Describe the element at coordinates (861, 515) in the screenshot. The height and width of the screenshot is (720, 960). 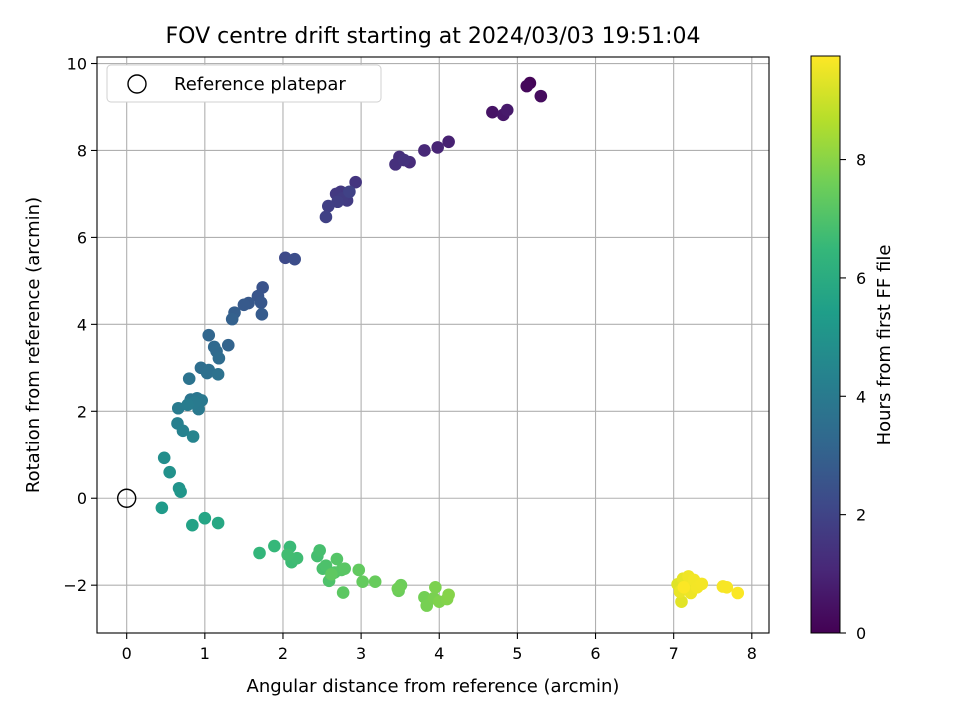
I see `colorbar-tick-label: 2` at that location.